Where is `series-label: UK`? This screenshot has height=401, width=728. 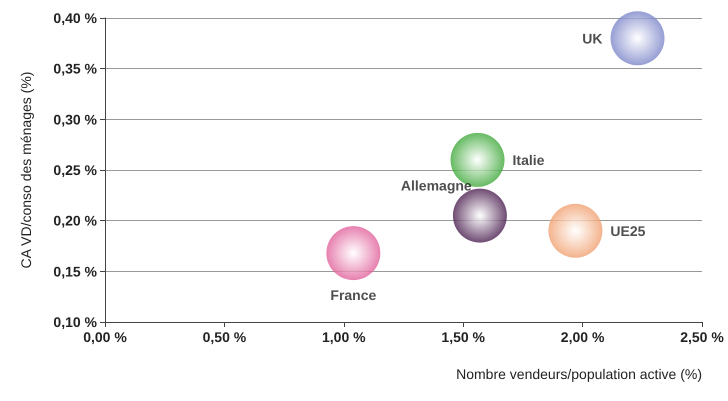 series-label: UK is located at coordinates (592, 38).